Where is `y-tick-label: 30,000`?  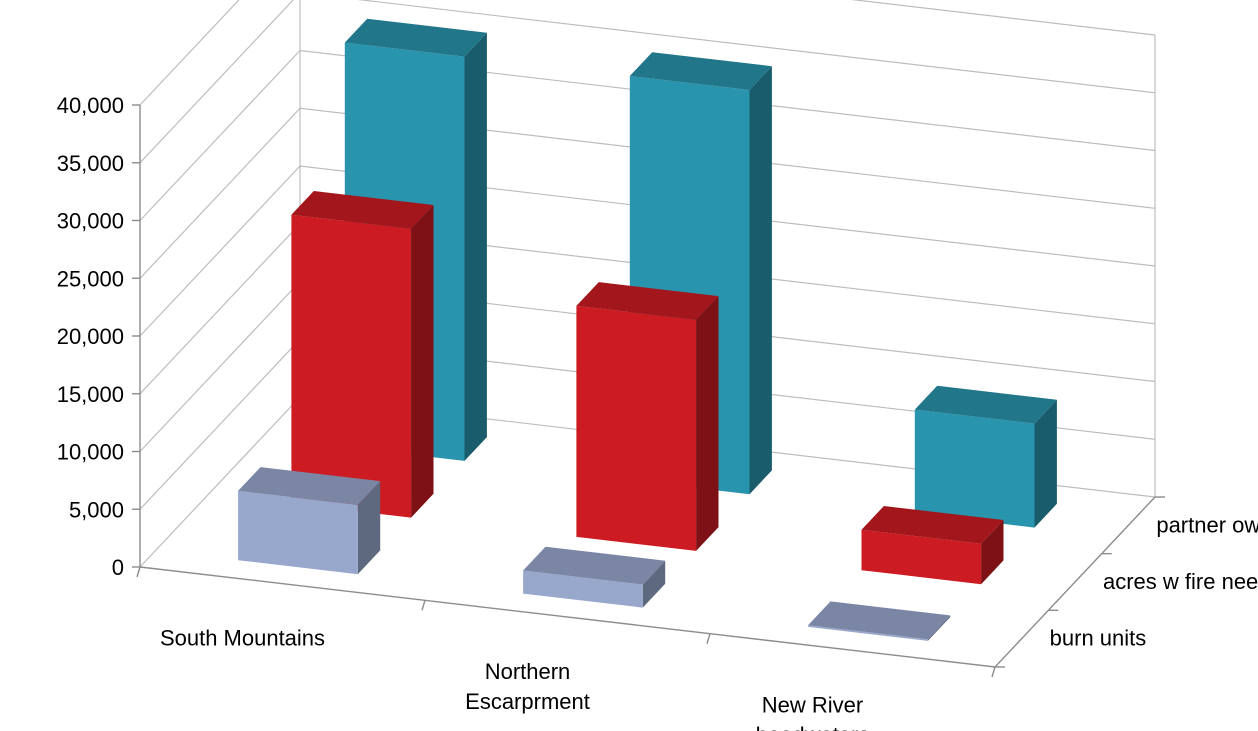 y-tick-label: 30,000 is located at coordinates (90, 221).